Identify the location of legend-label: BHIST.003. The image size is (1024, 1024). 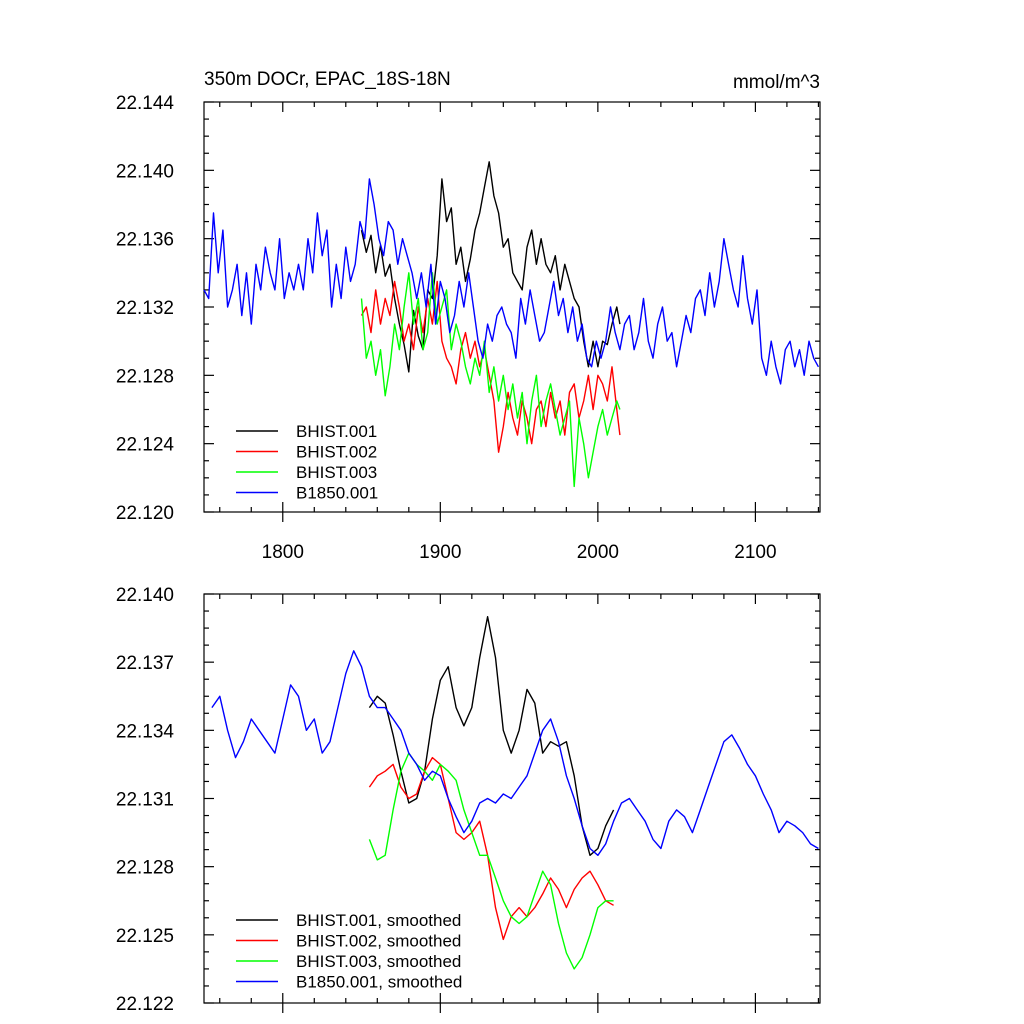
(336, 472).